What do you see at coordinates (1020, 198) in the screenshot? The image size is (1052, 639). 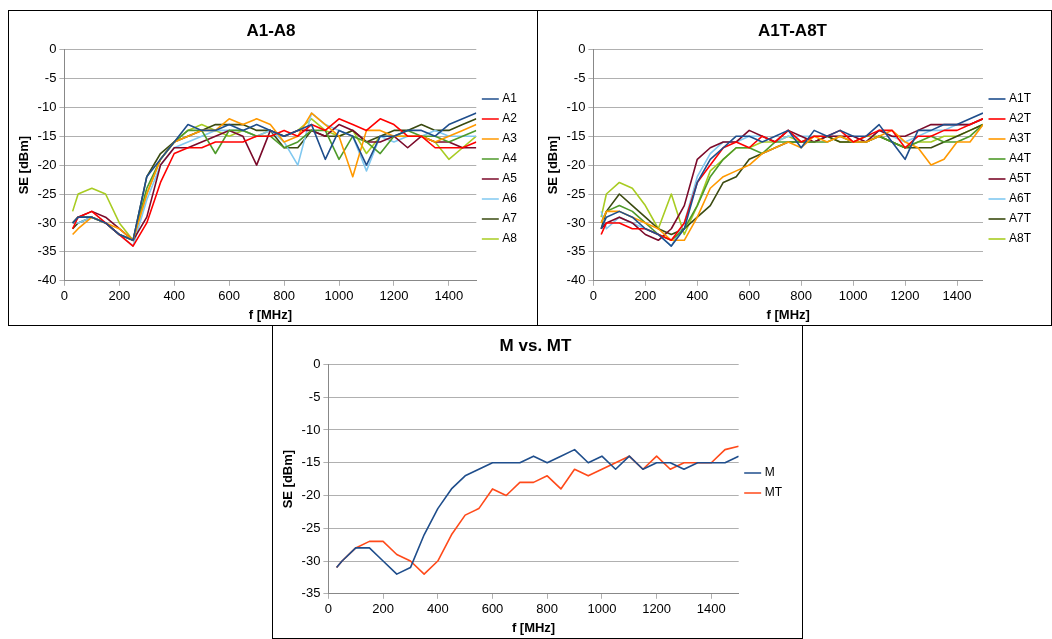 I see `legend-label: A6T` at bounding box center [1020, 198].